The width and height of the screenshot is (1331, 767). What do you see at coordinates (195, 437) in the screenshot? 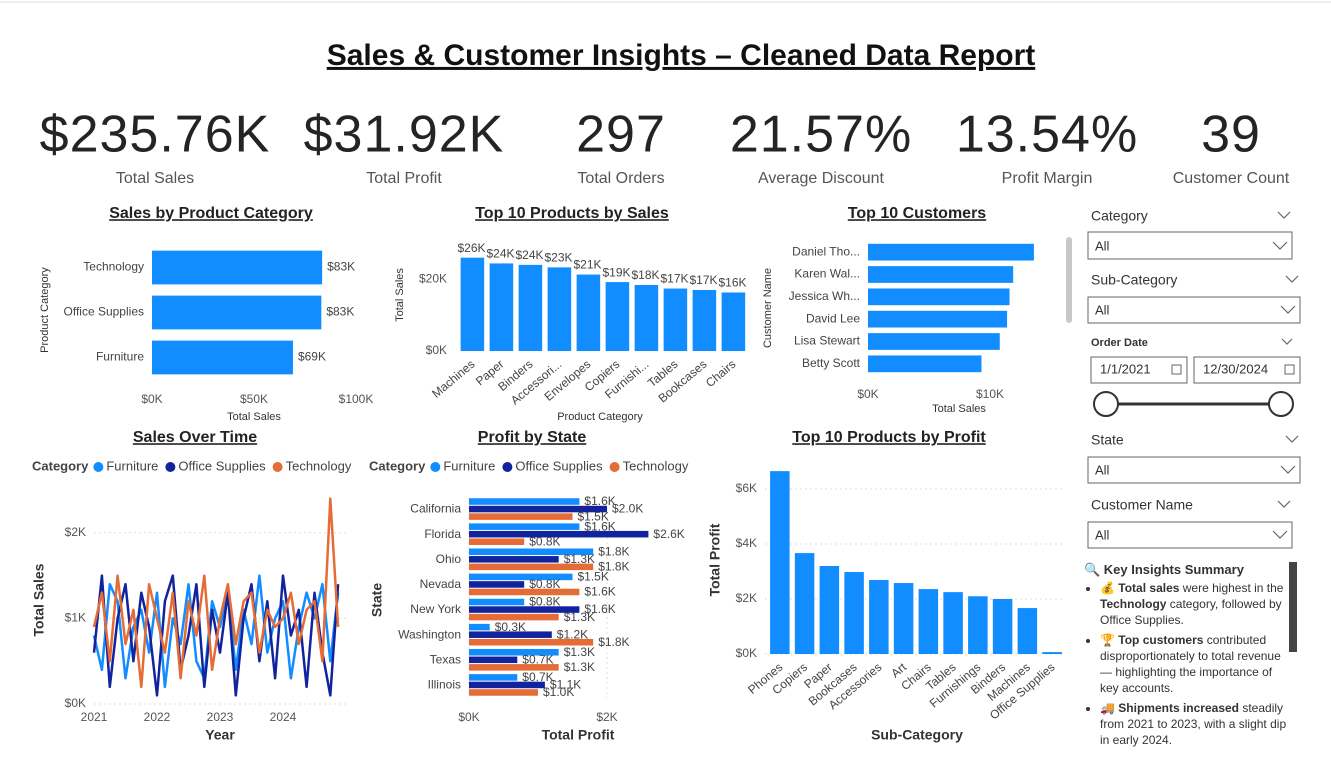
I see `chart-title: Sales Over Time` at bounding box center [195, 437].